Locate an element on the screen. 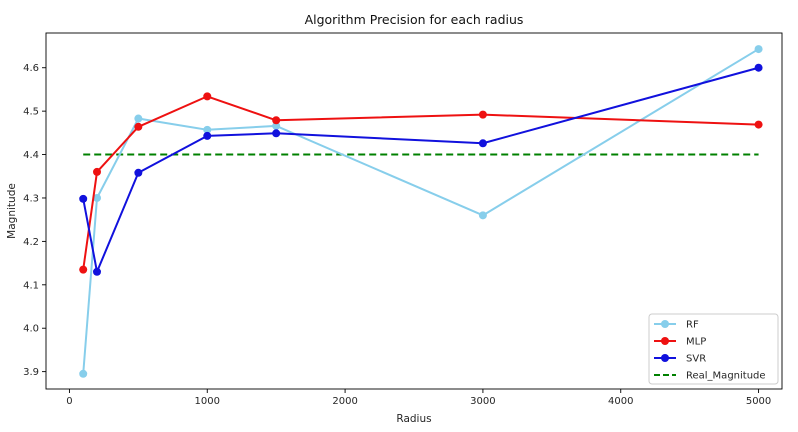 The image size is (798, 432). y-axis-label: Magnitude is located at coordinates (12, 211).